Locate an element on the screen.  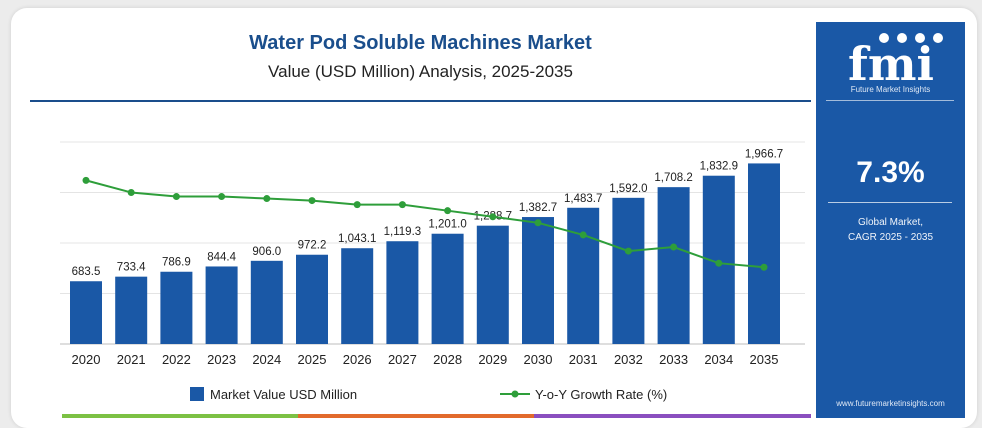
fmi-logo: fmi is located at coordinates (895, 58).